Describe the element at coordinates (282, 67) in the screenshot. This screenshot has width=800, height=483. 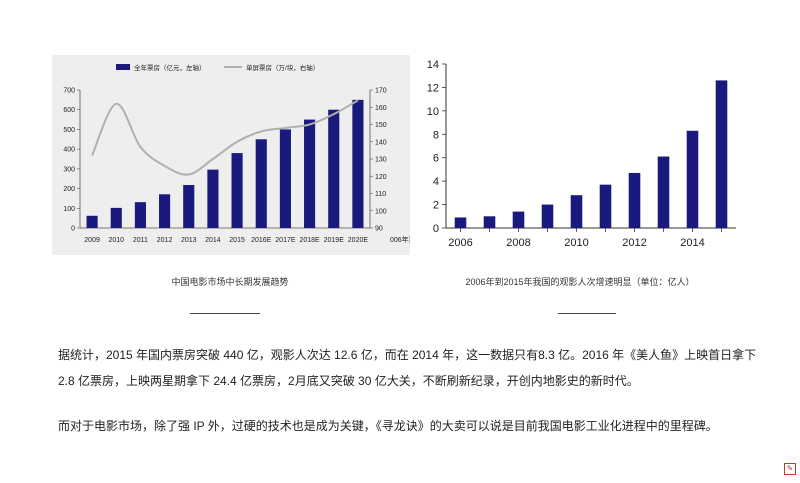
I see `legend-label-per-screen: 单屏票房（万/块，右轴）` at that location.